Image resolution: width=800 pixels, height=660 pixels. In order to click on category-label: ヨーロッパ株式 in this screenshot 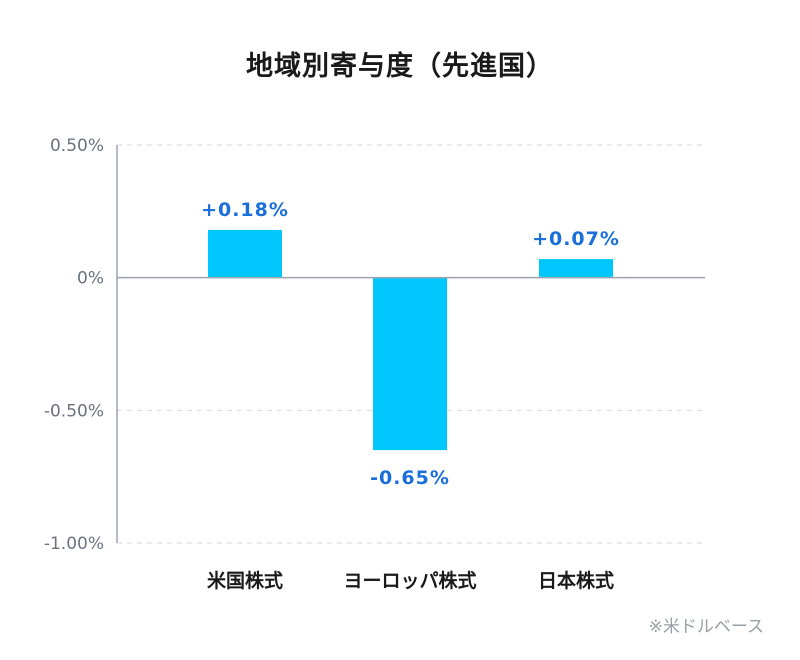, I will do `click(409, 580)`.